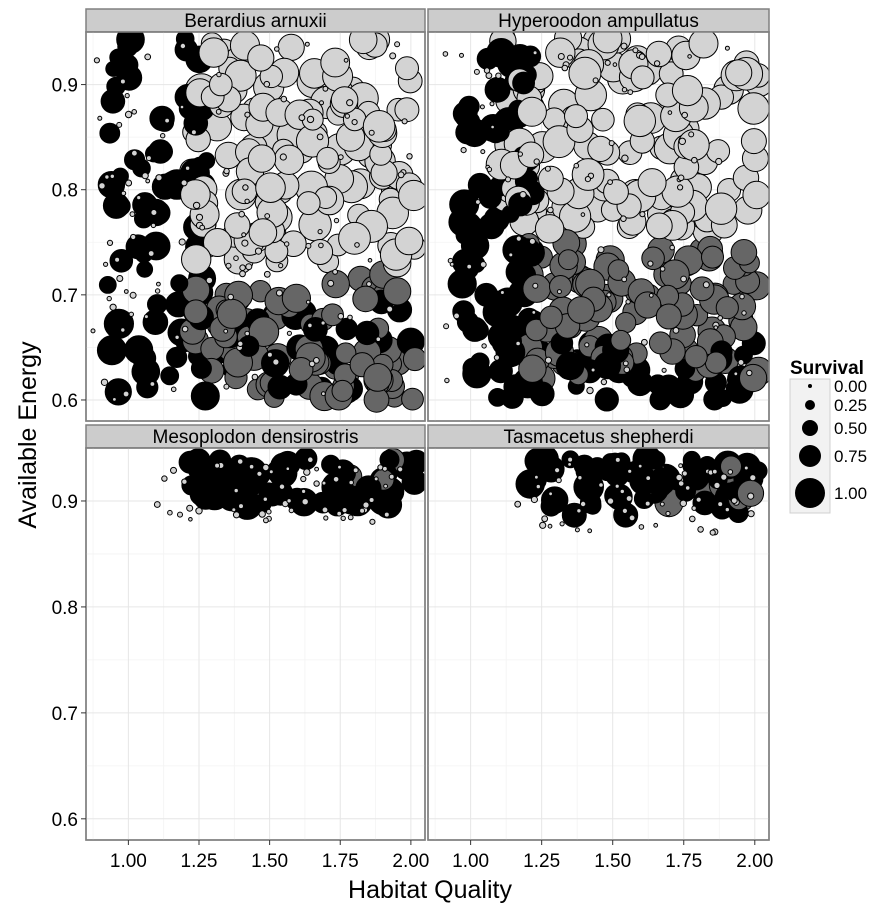 The height and width of the screenshot is (904, 882). I want to click on panel-points, so click(641, 492).